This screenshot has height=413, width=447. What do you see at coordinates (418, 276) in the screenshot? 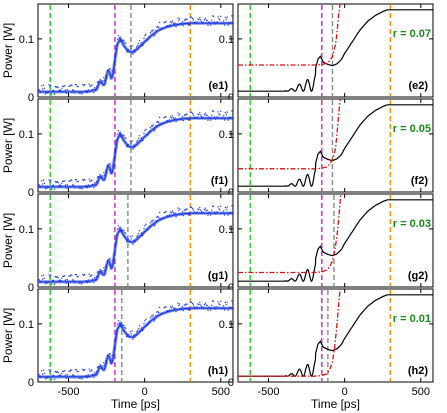
I see `panel-label: (g2)` at bounding box center [418, 276].